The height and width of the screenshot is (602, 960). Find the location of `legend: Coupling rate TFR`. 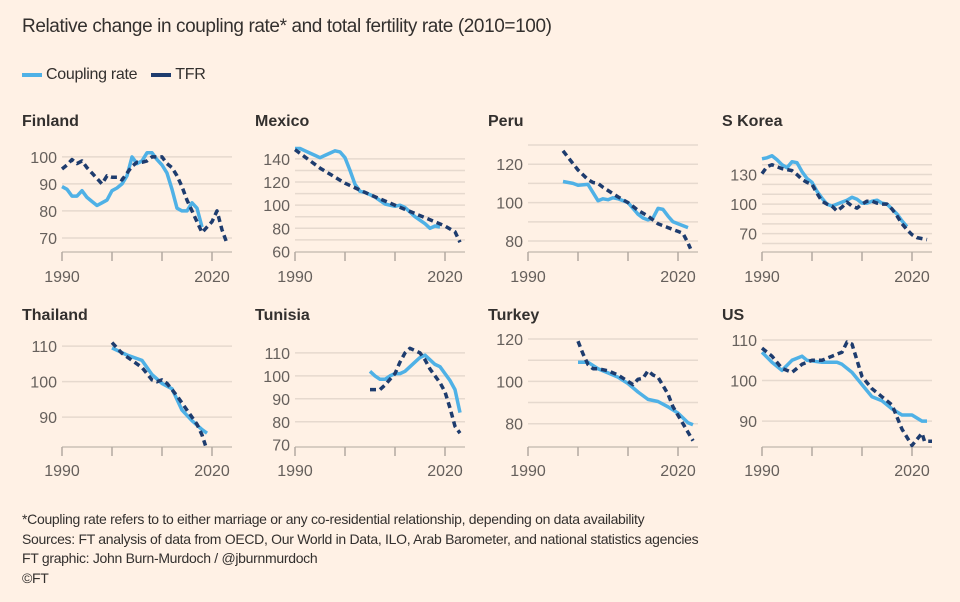

legend: Coupling rate TFR is located at coordinates (117, 75).